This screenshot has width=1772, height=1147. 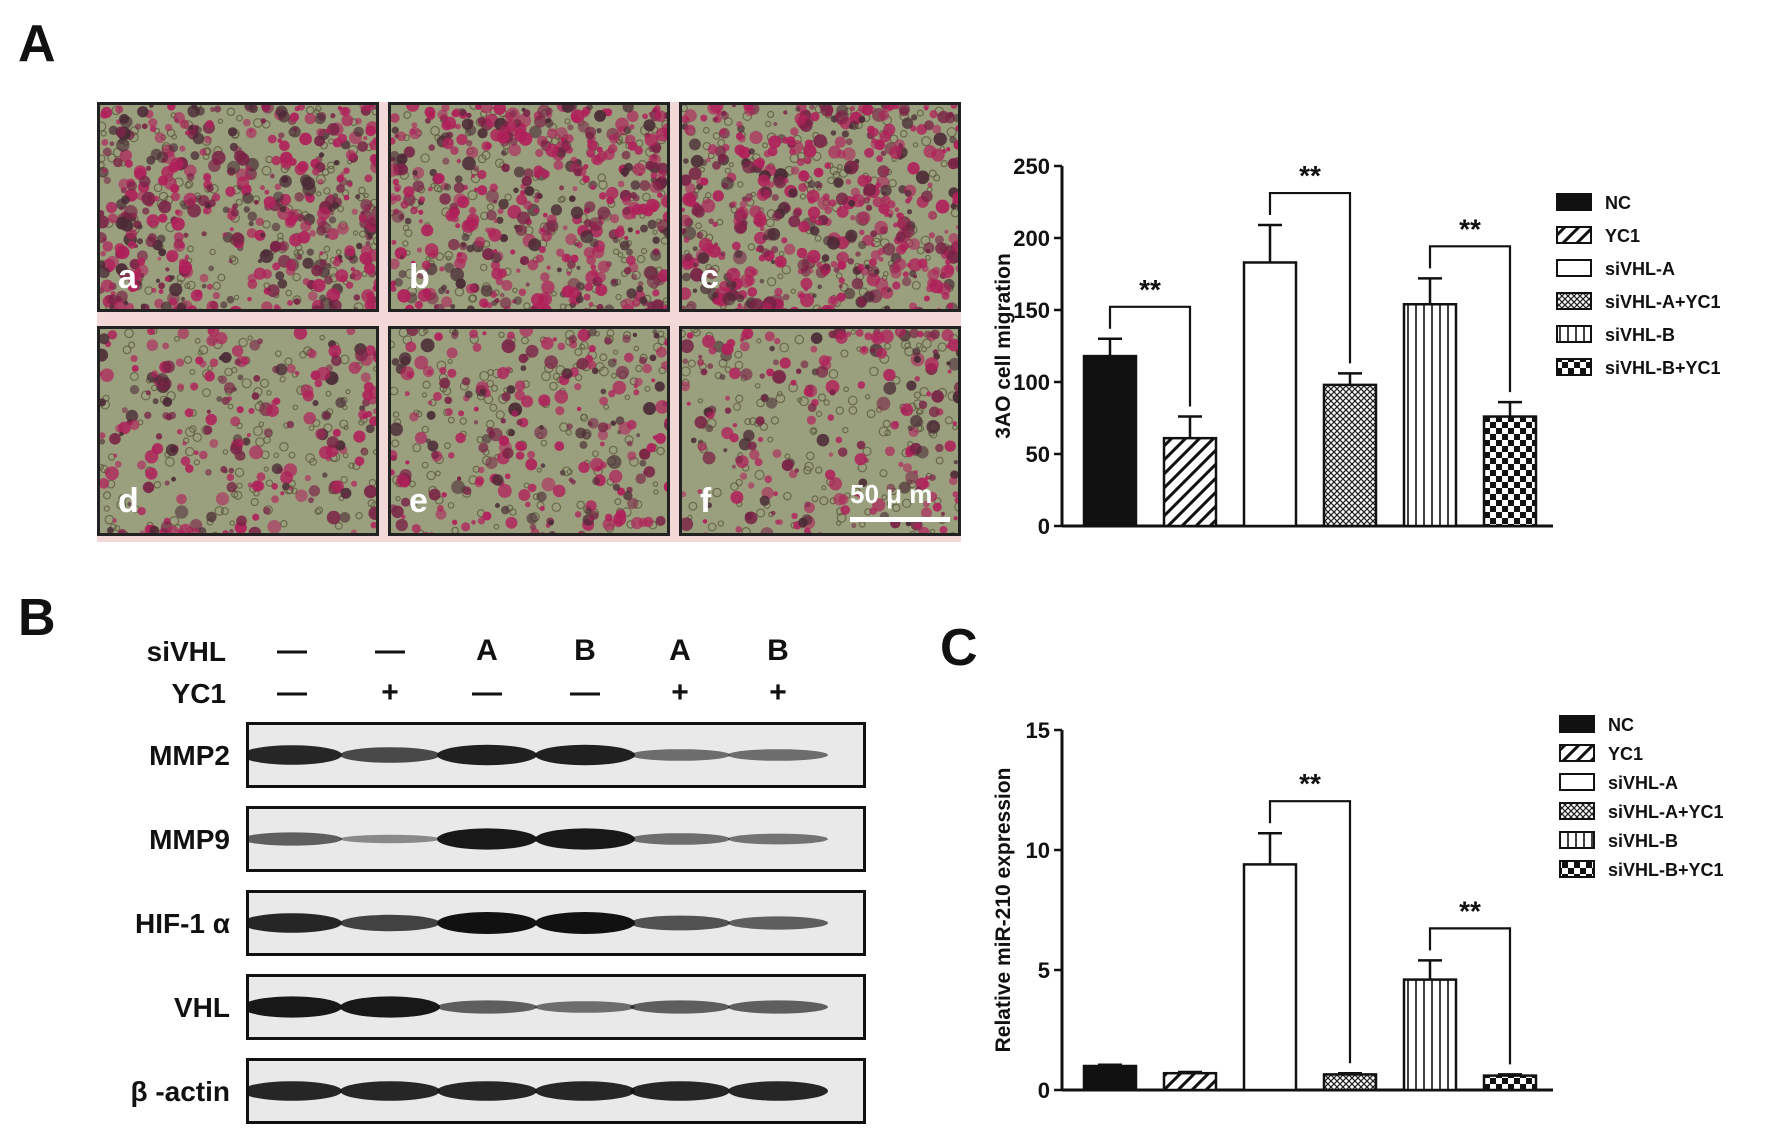 What do you see at coordinates (37, 44) in the screenshot?
I see `panel-letter-a: A` at bounding box center [37, 44].